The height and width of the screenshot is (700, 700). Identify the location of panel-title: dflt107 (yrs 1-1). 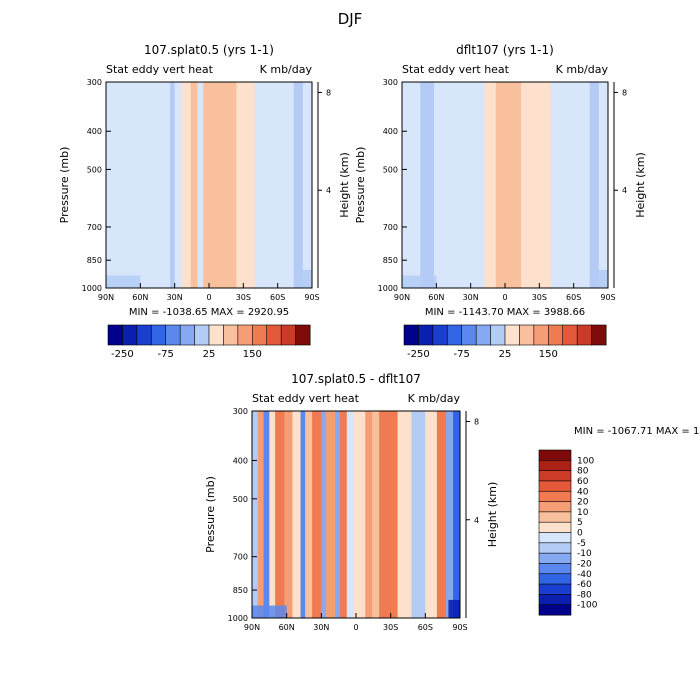
(505, 50).